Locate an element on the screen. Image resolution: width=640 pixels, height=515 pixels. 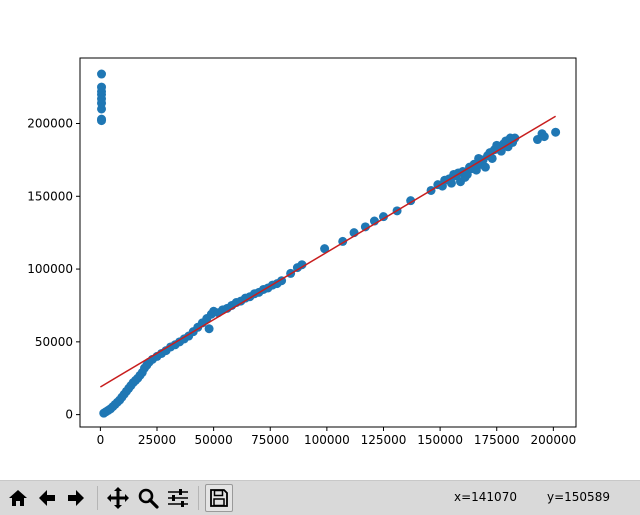
y-tick-label: 0 is located at coordinates (69, 415).